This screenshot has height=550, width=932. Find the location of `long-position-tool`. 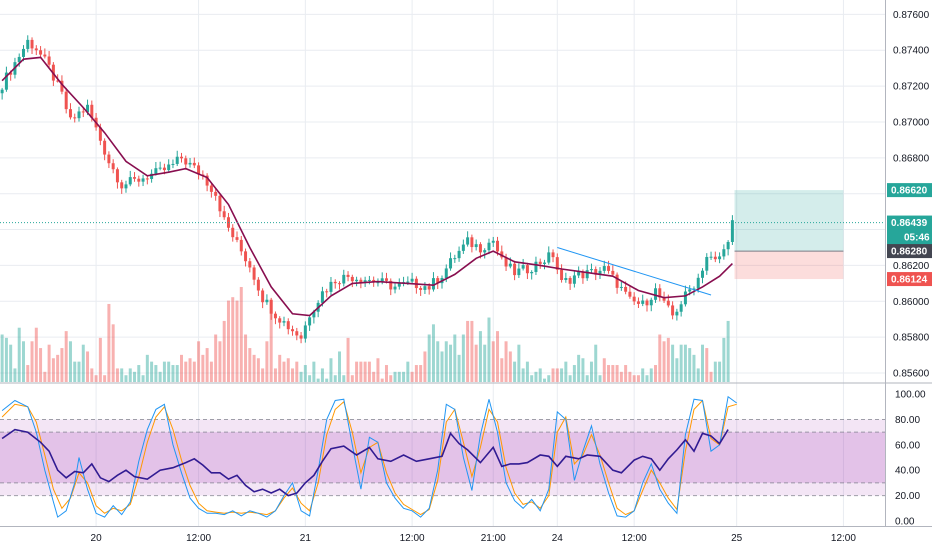

long-position-tool is located at coordinates (789, 235).